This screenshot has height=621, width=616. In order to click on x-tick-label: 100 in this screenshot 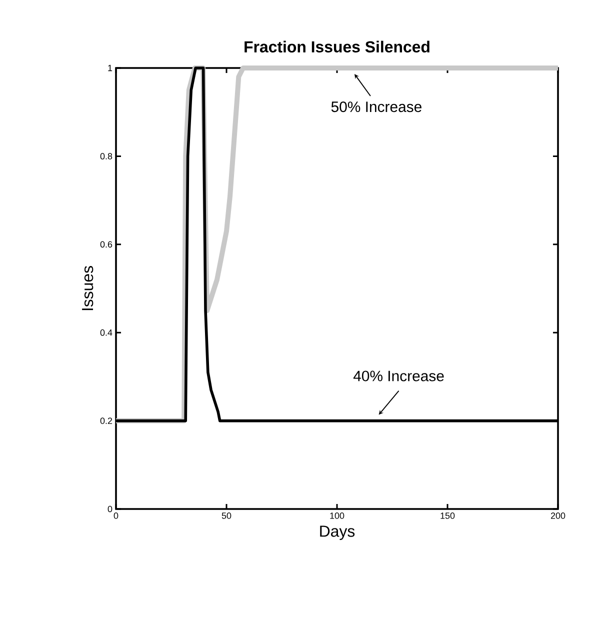, I will do `click(337, 515)`.